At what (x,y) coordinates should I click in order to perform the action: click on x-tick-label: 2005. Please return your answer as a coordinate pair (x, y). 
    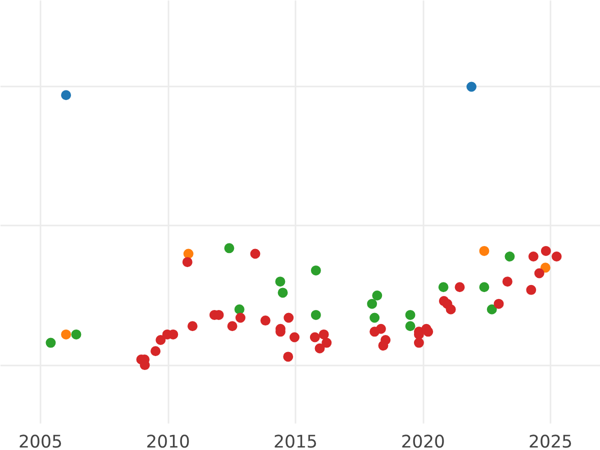
    Looking at the image, I should click on (40, 441).